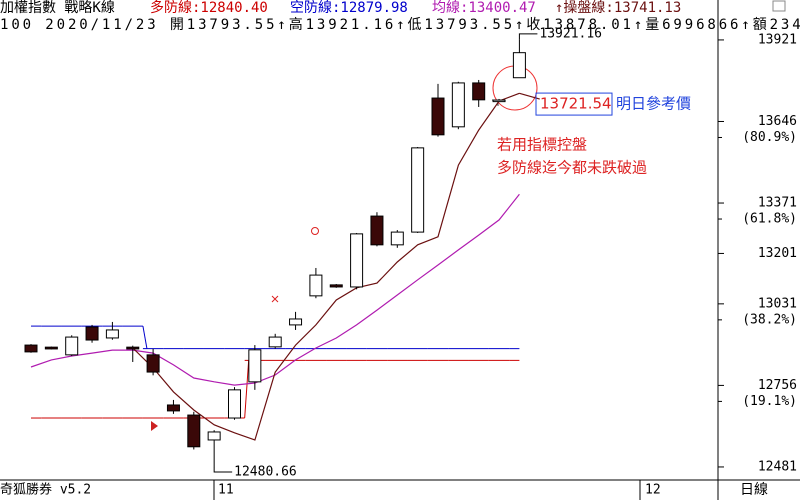  What do you see at coordinates (618, 8) in the screenshot?
I see `header-item: ↑操盤線:13741.13` at bounding box center [618, 8].